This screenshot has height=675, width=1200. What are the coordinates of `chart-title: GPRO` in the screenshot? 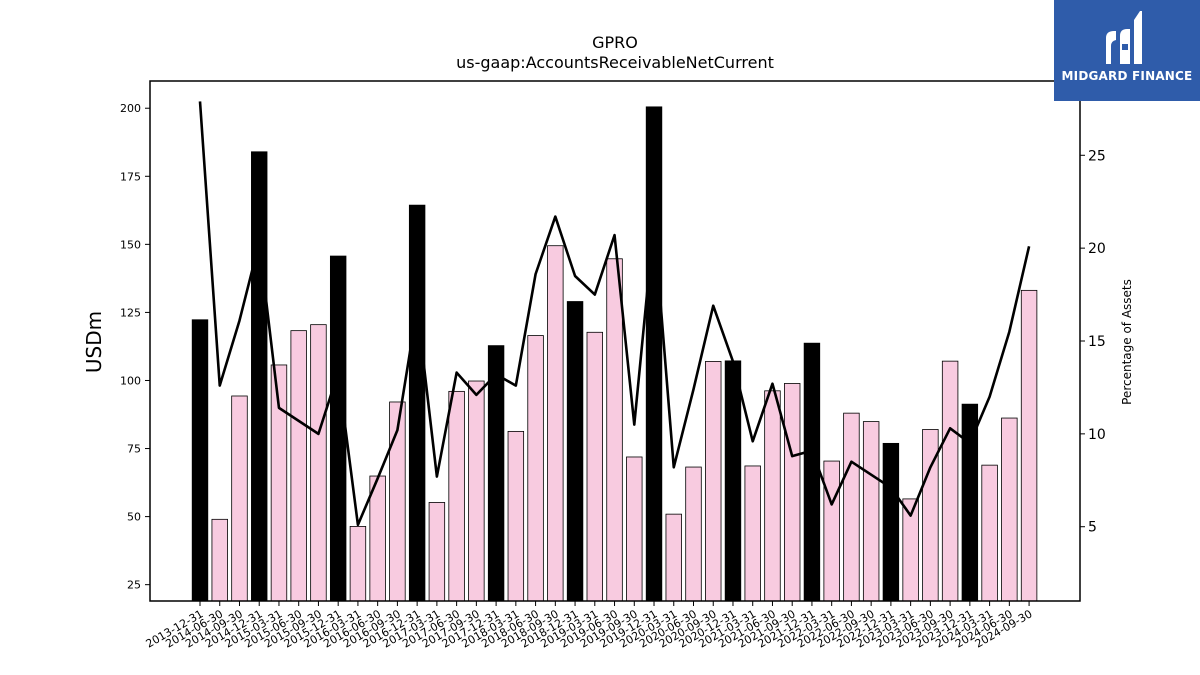 It's located at (615, 42).